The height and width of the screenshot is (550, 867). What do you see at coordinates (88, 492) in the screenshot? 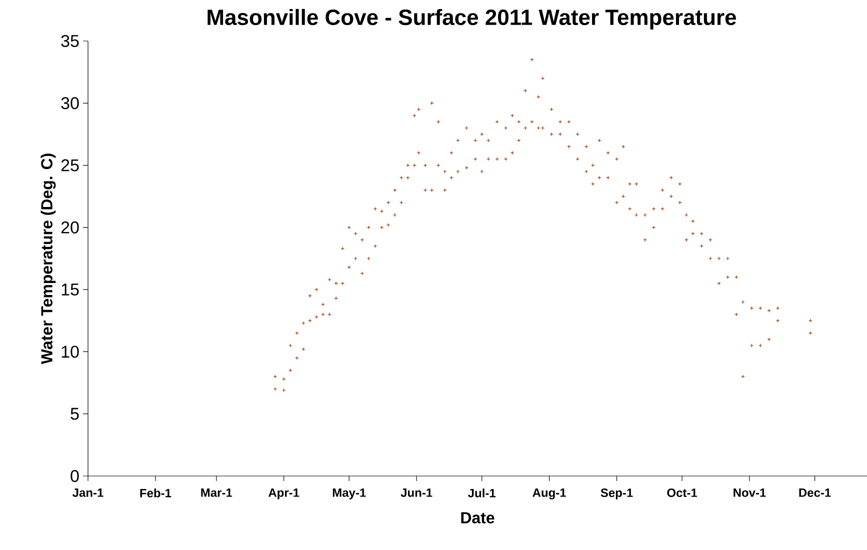
I see `x-tick-label: Jan-1` at bounding box center [88, 492].